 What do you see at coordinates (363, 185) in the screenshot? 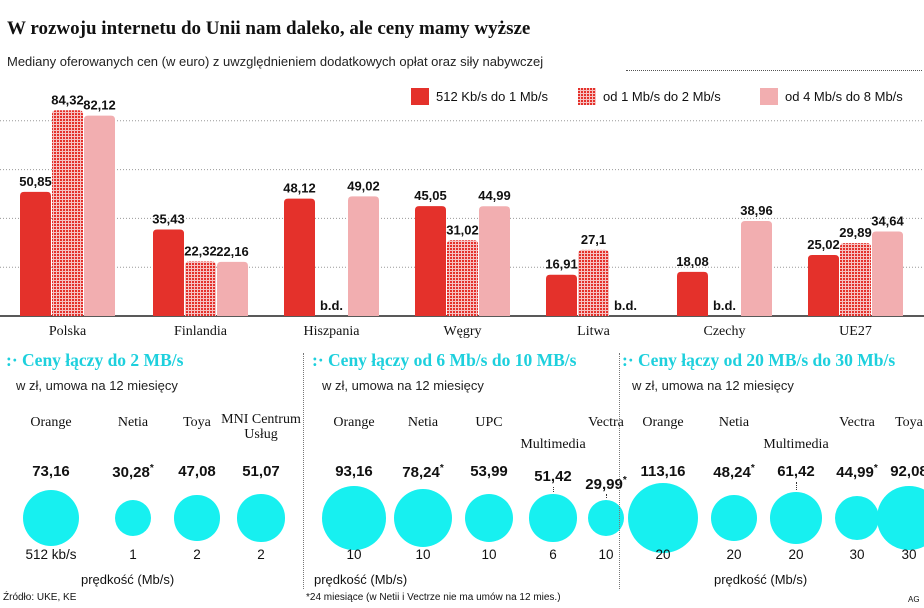
I see `bar-value-label: 49,02` at bounding box center [363, 185].